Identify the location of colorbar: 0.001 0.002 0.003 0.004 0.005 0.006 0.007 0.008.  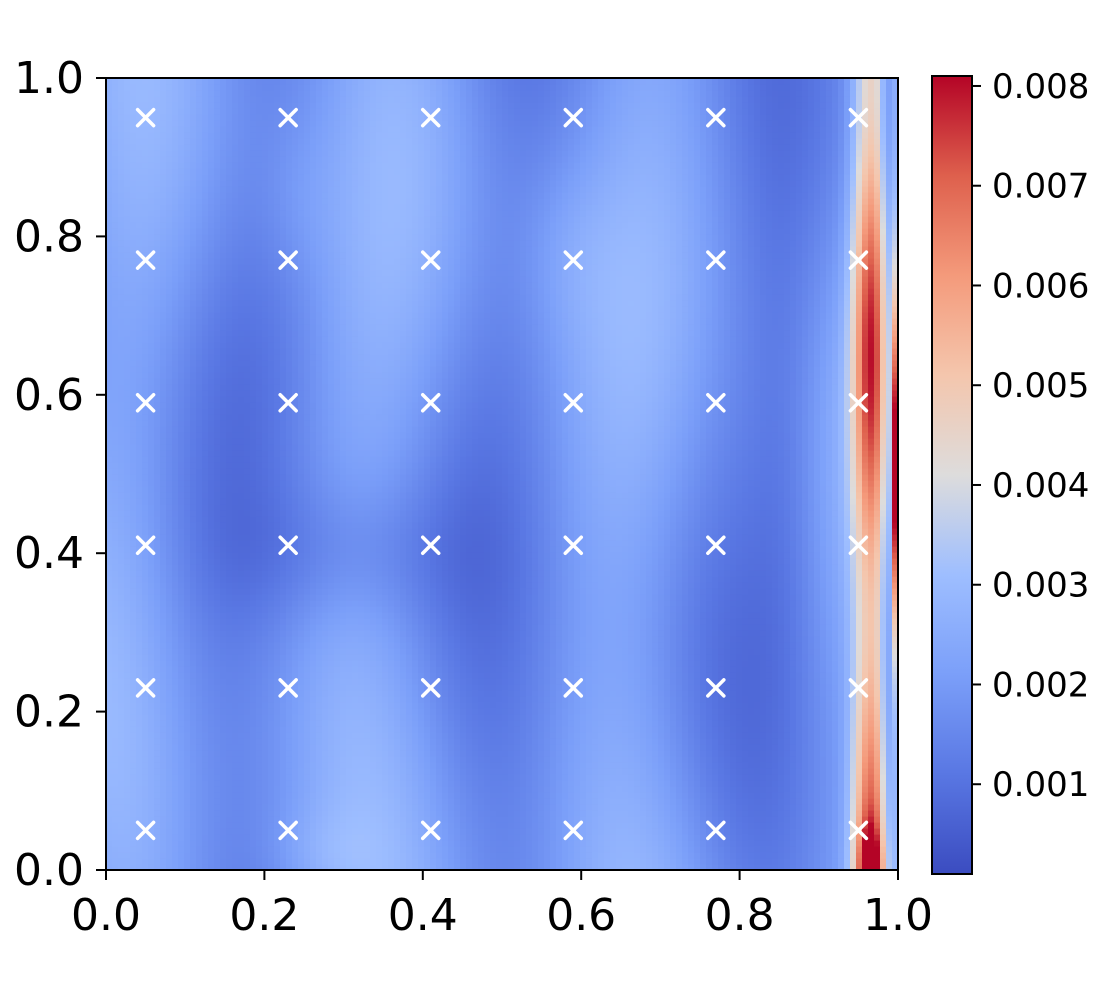
(1010, 470).